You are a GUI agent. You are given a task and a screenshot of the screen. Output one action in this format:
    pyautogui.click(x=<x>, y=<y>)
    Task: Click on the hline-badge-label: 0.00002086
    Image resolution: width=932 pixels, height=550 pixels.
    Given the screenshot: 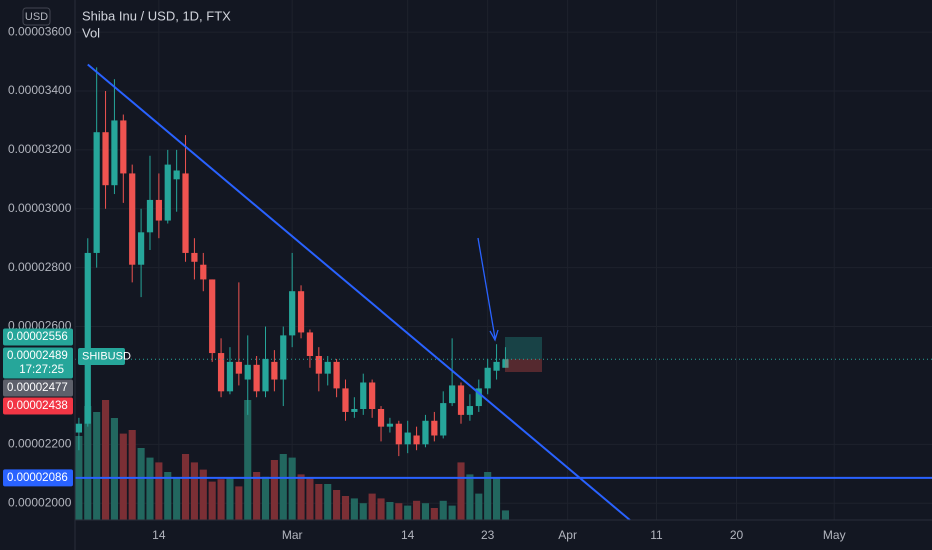 What is the action you would take?
    pyautogui.click(x=37, y=478)
    